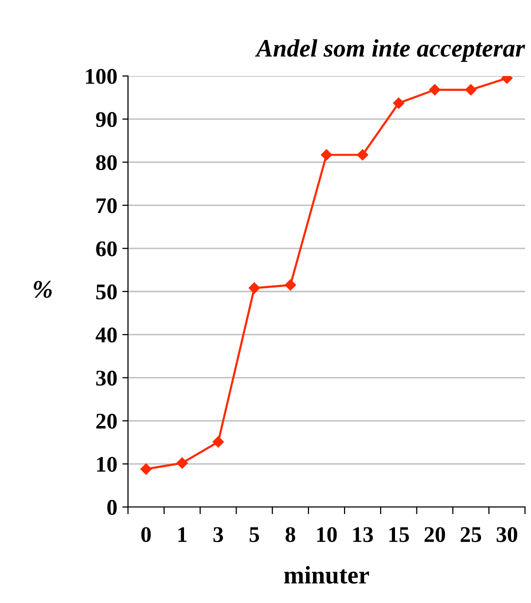 Image resolution: width=531 pixels, height=603 pixels. What do you see at coordinates (390, 50) in the screenshot?
I see `chart-title: Andel som inte accepterar` at bounding box center [390, 50].